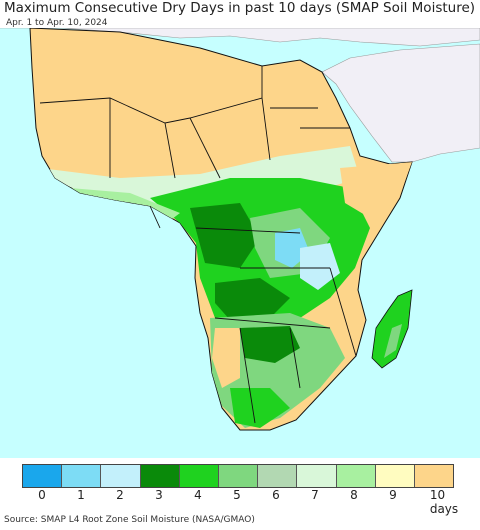 The height and width of the screenshot is (530, 480). Describe the element at coordinates (57, 23) in the screenshot. I see `date-range: Apr. 1 to Apr. 10, 2024` at that location.